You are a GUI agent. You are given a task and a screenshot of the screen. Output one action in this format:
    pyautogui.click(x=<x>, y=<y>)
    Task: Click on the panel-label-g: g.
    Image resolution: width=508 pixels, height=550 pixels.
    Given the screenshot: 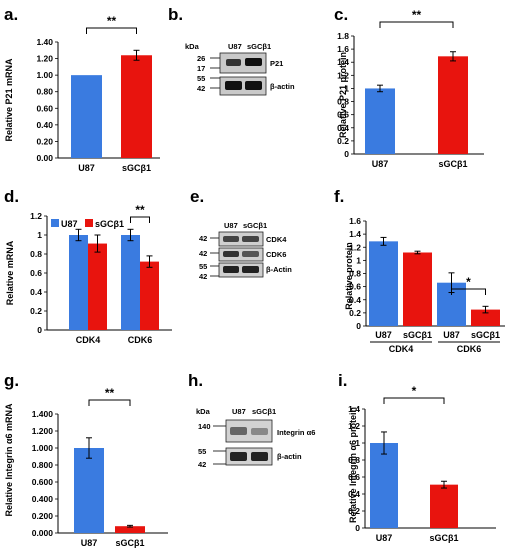 What is the action you would take?
    pyautogui.click(x=11, y=380)
    